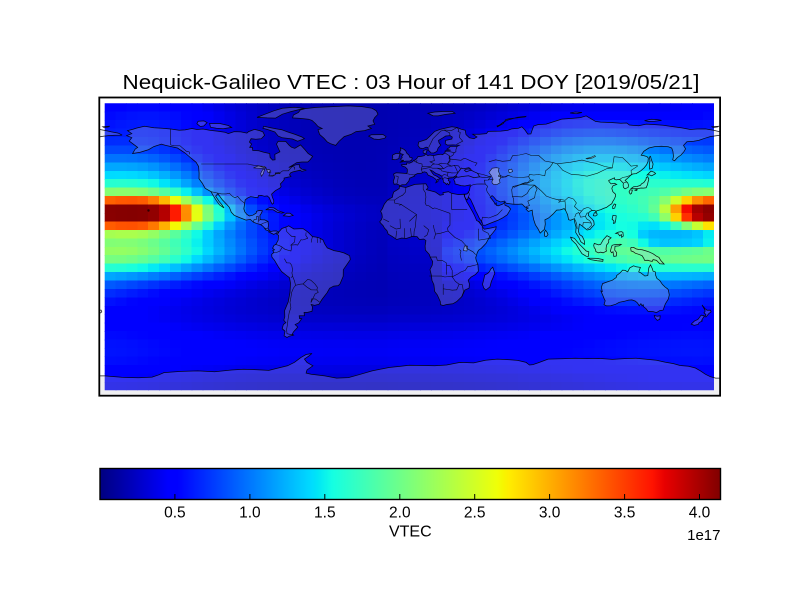 The width and height of the screenshot is (800, 600). I want to click on svg-text: 2.5, so click(475, 512).